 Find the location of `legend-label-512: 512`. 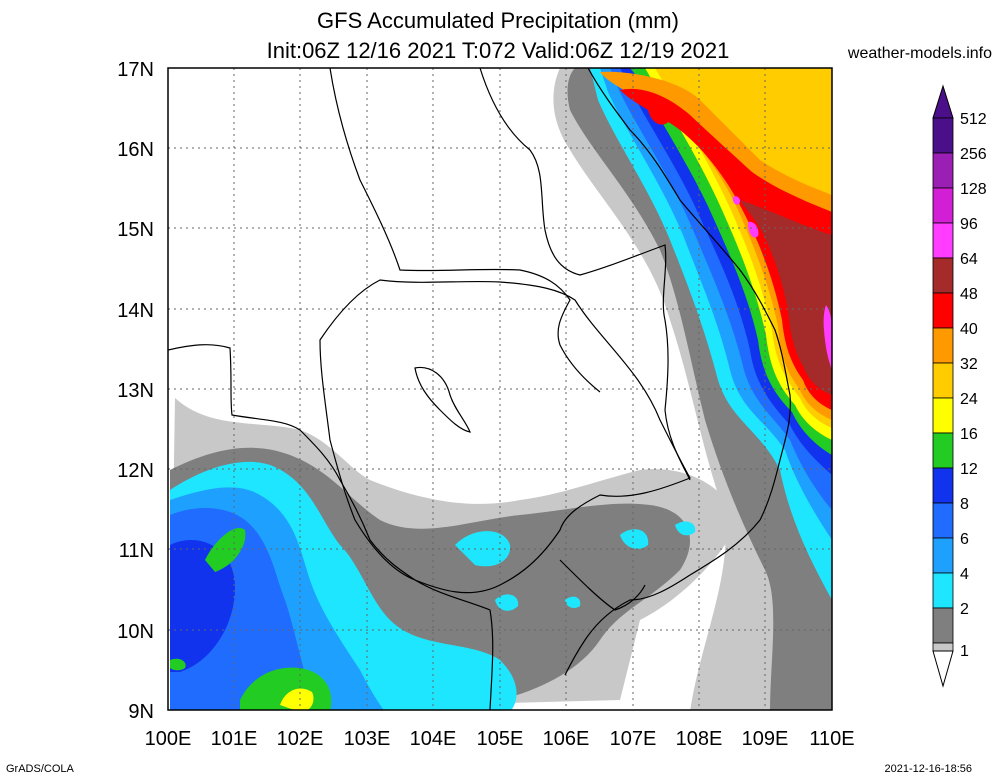

legend-label-512: 512 is located at coordinates (973, 119).